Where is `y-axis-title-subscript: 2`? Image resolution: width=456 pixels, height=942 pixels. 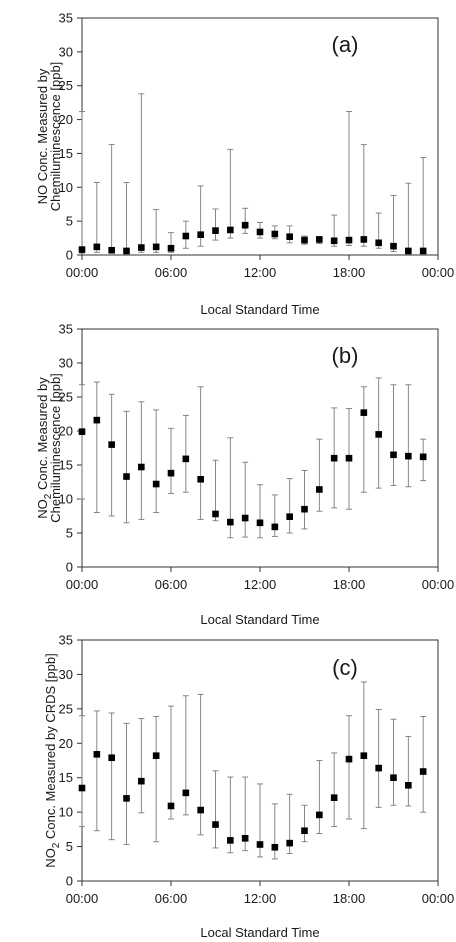
y-axis-title-subscript: 2 is located at coordinates (48, 496).